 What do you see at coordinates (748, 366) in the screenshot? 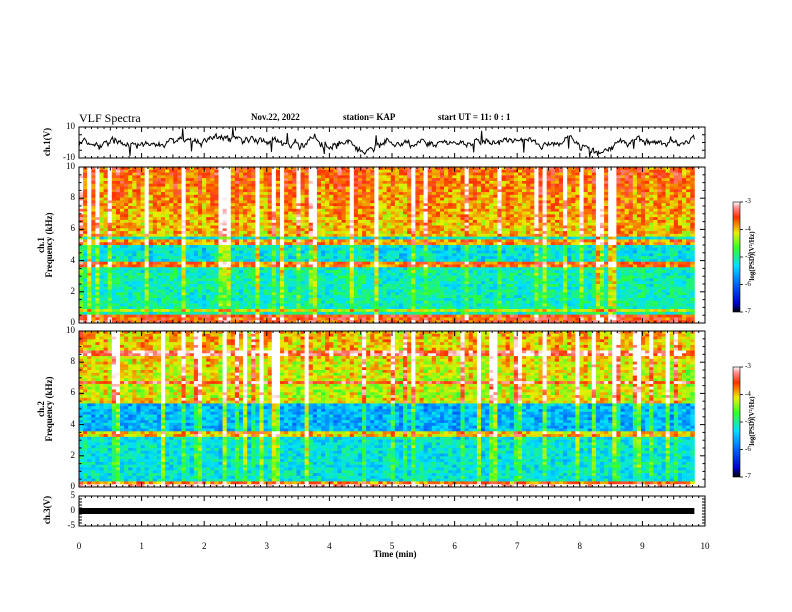
I see `ch2-colorbar-tick-label: -3` at bounding box center [748, 366].